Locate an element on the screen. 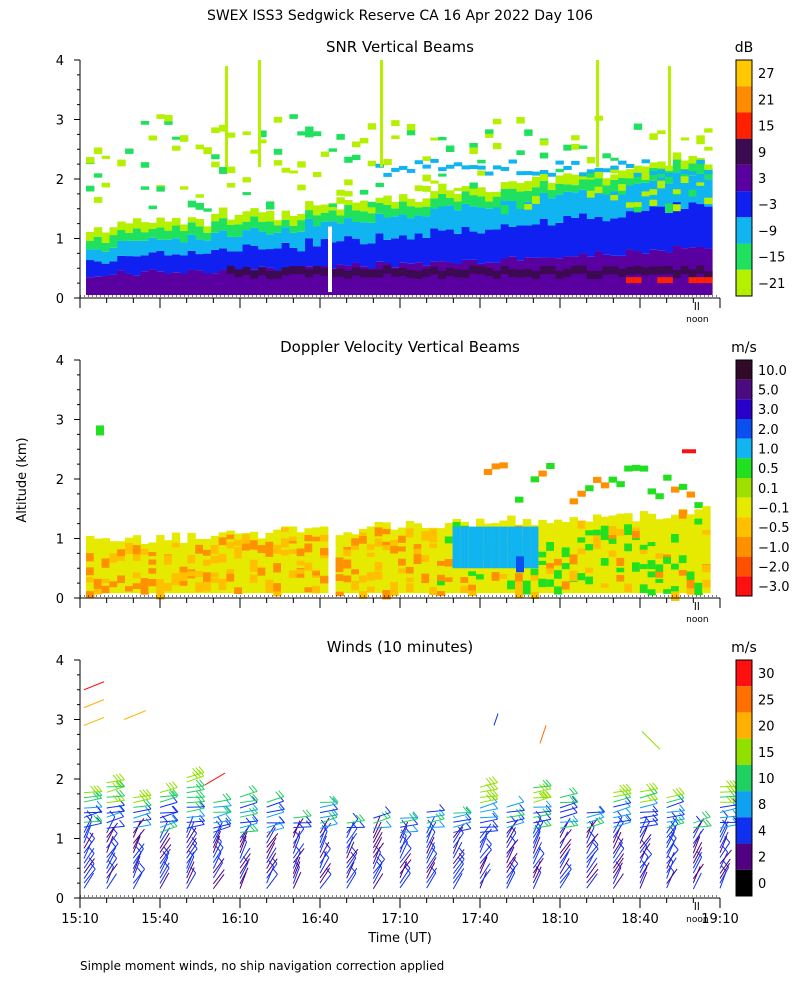 The width and height of the screenshot is (800, 1000). y-tick-label: 4 is located at coordinates (60, 661).